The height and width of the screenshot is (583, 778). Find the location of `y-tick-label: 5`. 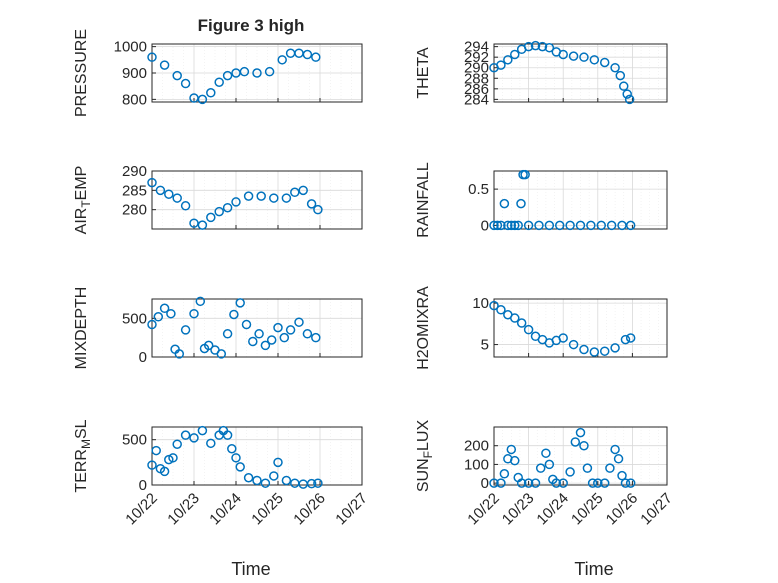

y-tick-label: 5 is located at coordinates (485, 345).